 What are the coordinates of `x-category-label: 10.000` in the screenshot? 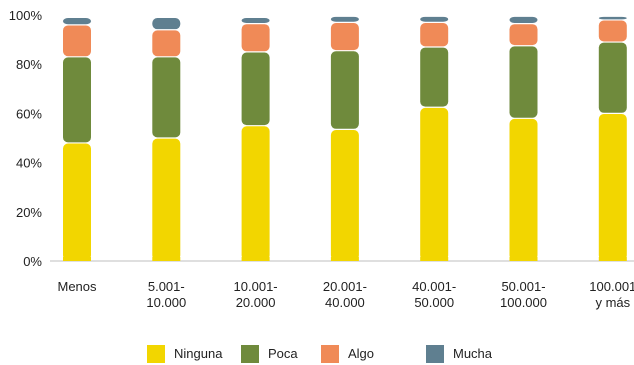 It's located at (166, 302).